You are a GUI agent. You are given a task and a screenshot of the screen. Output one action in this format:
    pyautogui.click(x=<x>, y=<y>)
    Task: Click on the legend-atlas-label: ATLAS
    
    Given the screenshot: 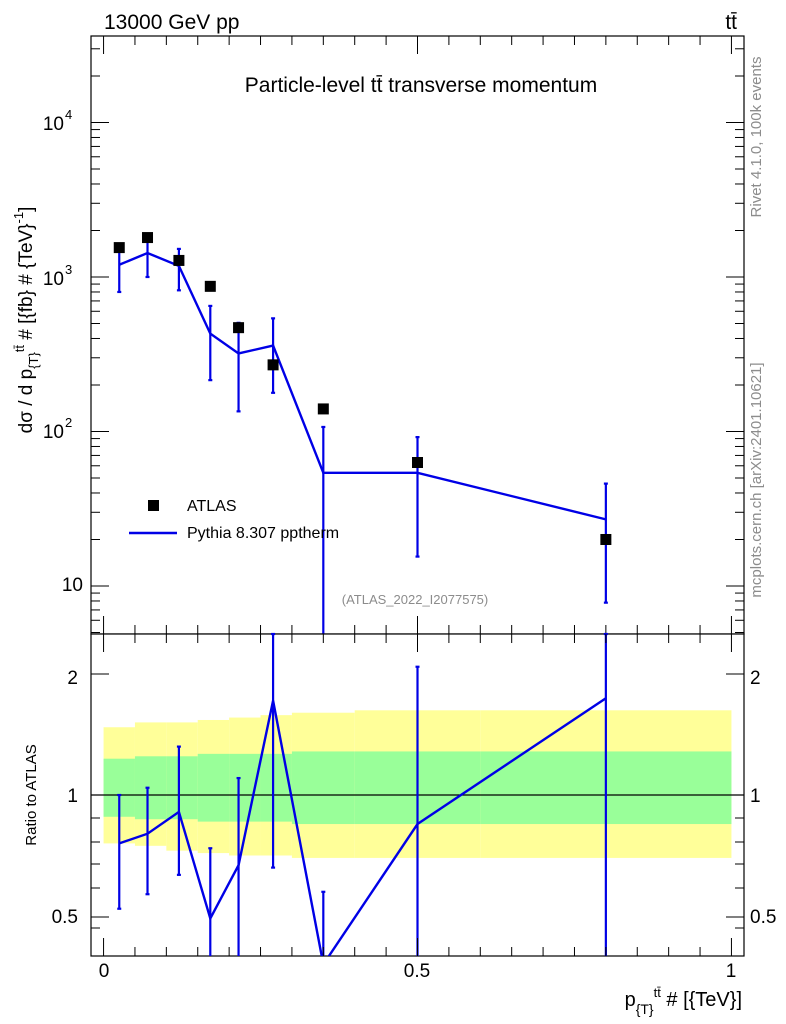 What is the action you would take?
    pyautogui.click(x=212, y=506)
    